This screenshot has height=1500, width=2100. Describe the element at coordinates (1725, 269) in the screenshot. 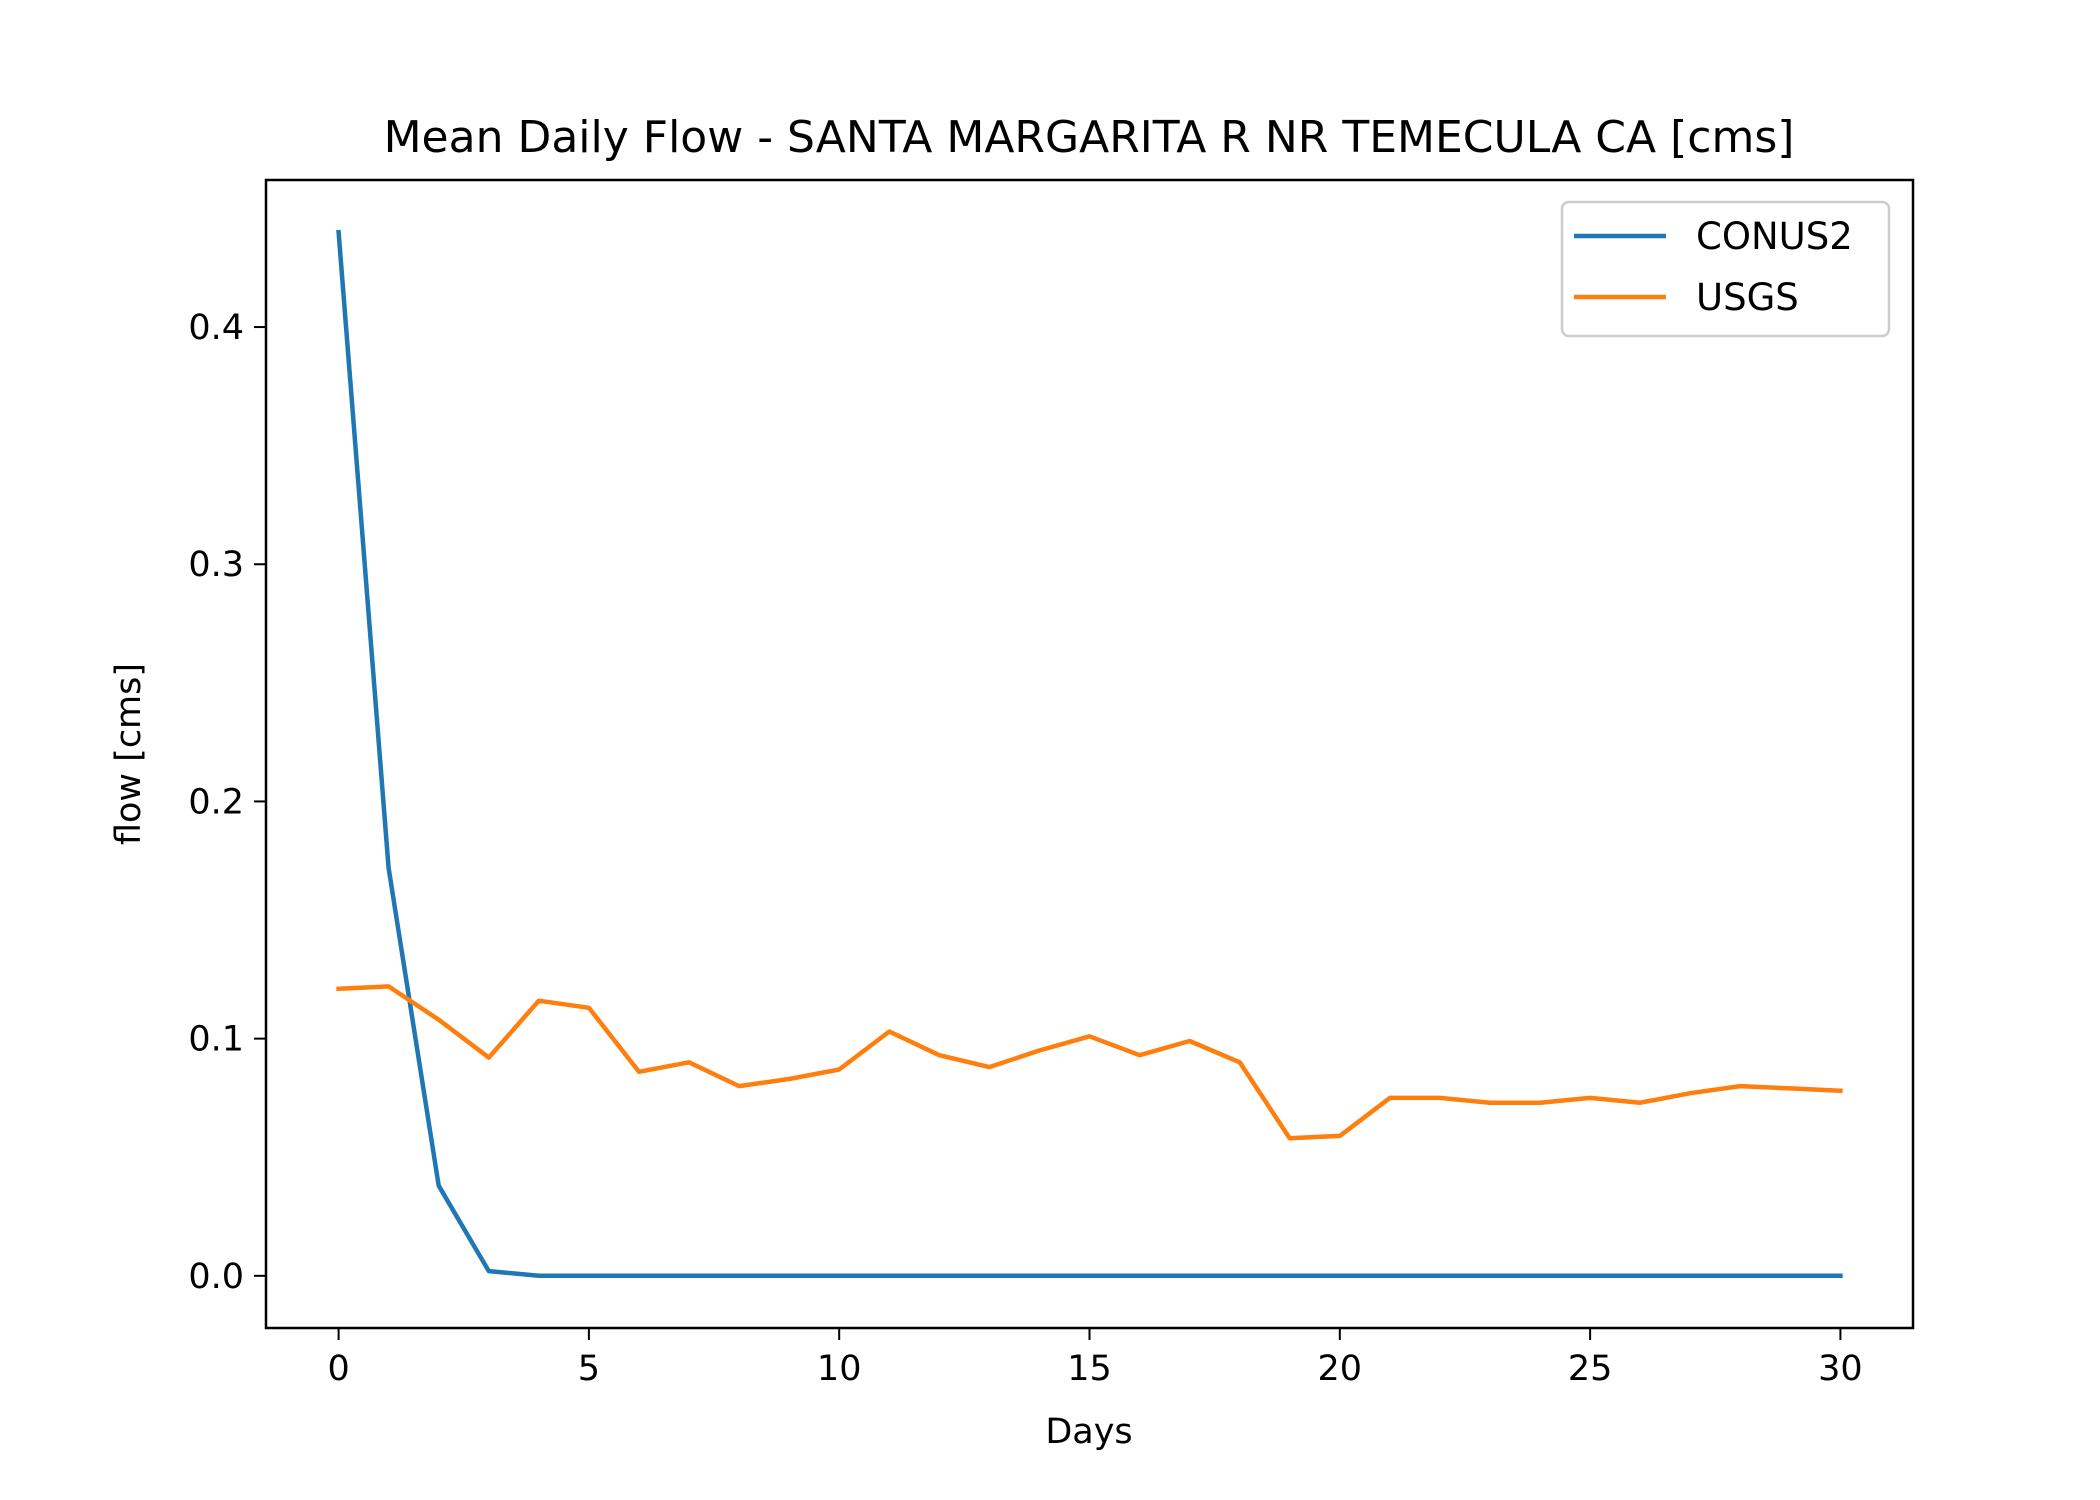

I see `legend: CONUS2 USGS` at that location.